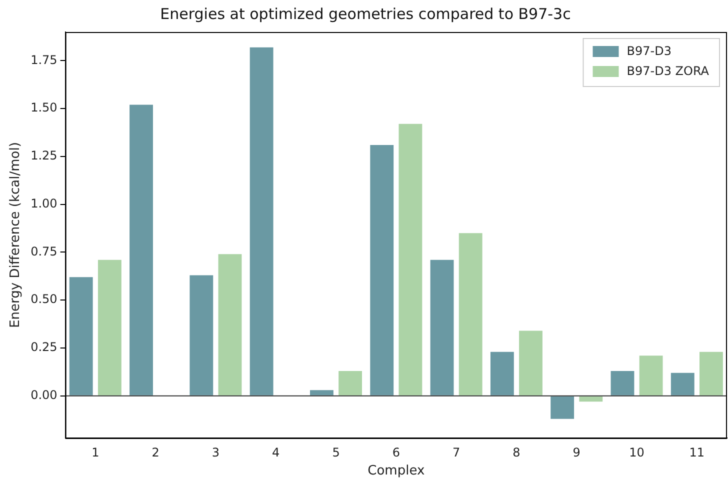  Describe the element at coordinates (668, 71) in the screenshot. I see `legend-label: B97-D3 ZORA` at that location.